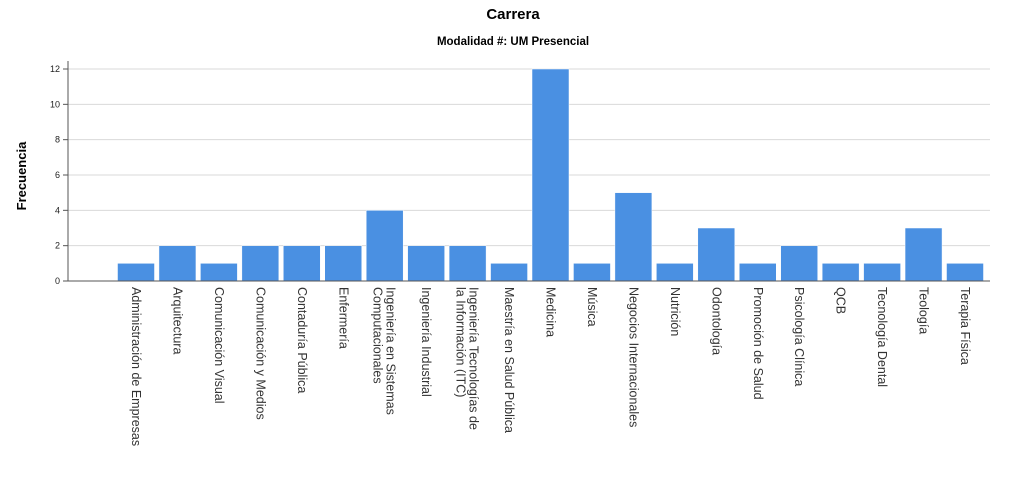  Describe the element at coordinates (716, 321) in the screenshot. I see `x-category-label: Odontología` at that location.